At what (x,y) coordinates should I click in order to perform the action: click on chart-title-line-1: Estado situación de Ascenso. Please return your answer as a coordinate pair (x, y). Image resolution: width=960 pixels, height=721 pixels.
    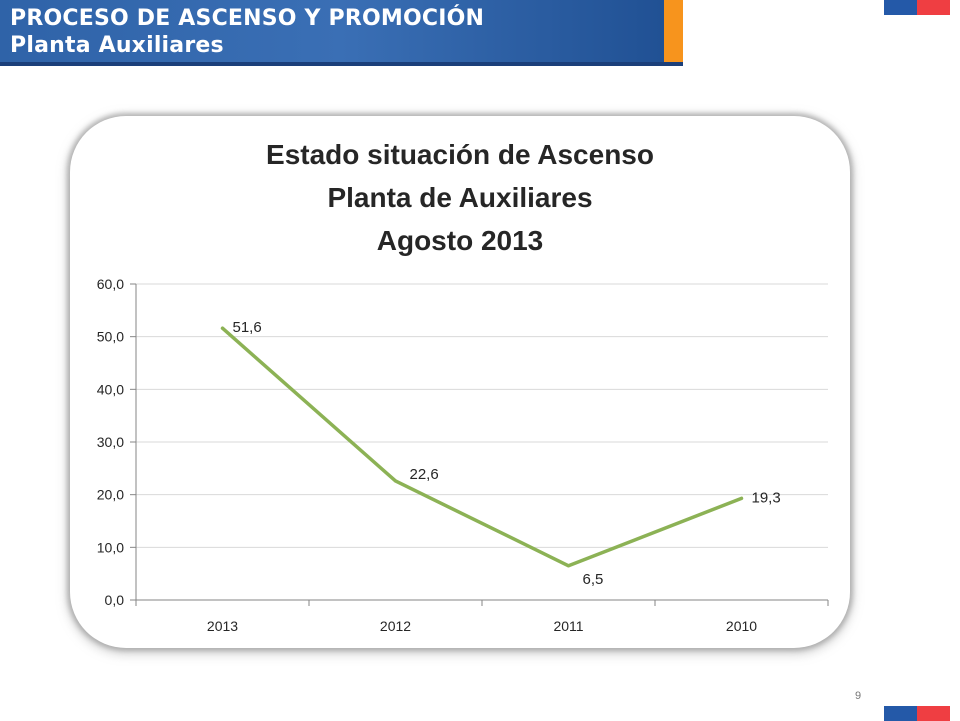
    Looking at the image, I should click on (460, 154).